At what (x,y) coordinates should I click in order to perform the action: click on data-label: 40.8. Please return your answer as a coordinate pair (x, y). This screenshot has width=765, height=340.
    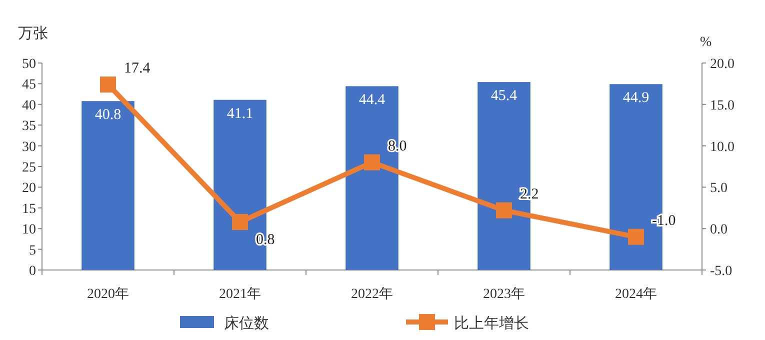
    Looking at the image, I should click on (108, 115).